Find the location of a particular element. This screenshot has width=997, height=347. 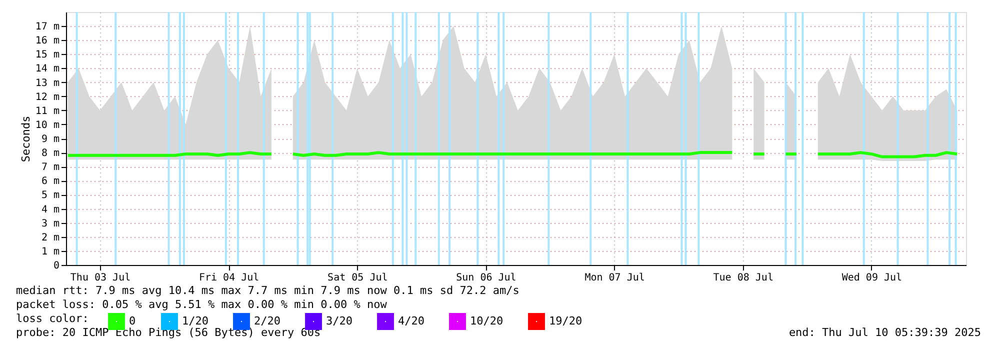

text: end: Thu Jul 10 05:39:39 2025 is located at coordinates (884, 332).